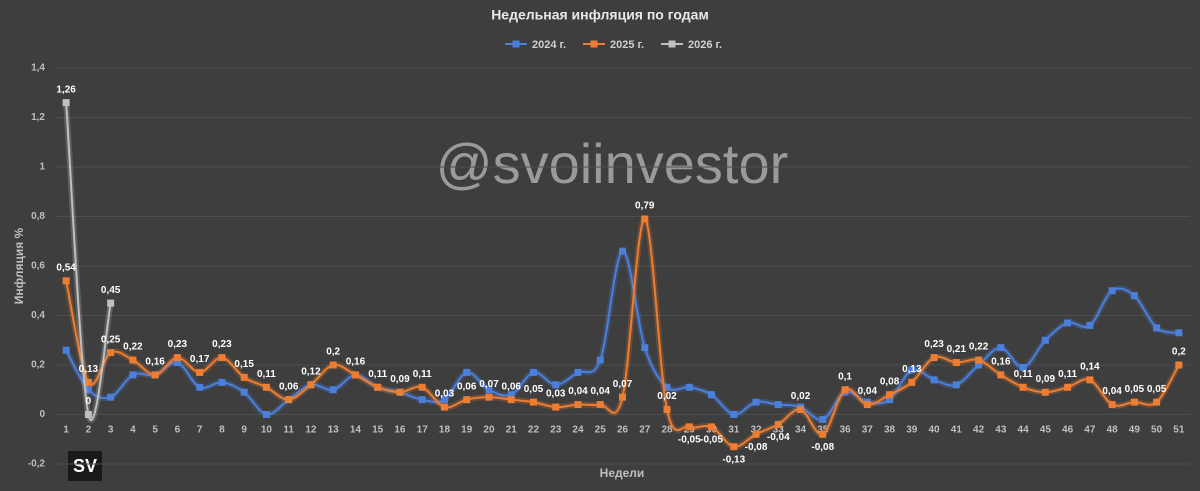 Image resolution: width=1200 pixels, height=491 pixels. Describe the element at coordinates (38, 315) in the screenshot. I see `y-tick-label: 0,4` at that location.